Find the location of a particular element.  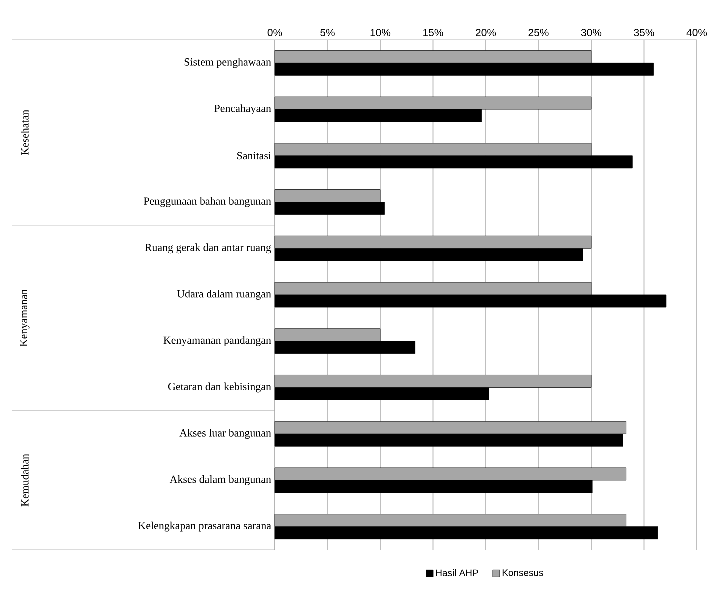

y-tick-label: Ruang gerak dan antar ruang is located at coordinates (208, 249).